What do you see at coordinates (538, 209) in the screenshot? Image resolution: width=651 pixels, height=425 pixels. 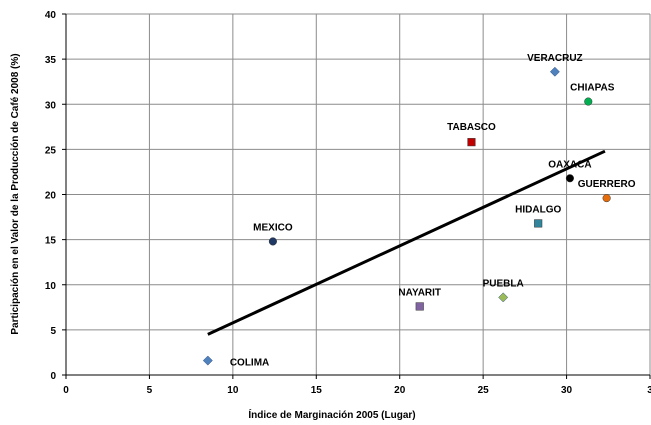 I see `label-hidalgo: HIDALGO` at bounding box center [538, 209].